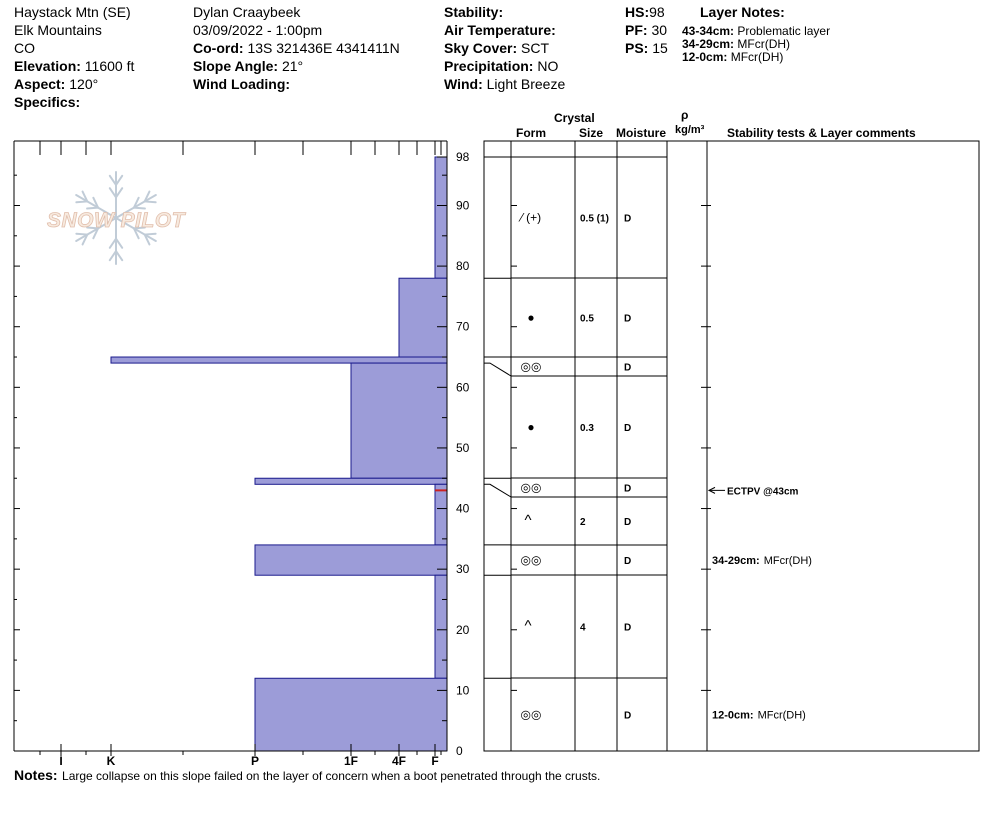 This screenshot has height=840, width=994. Describe the element at coordinates (463, 387) in the screenshot. I see `depth-tick-label: 60` at that location.